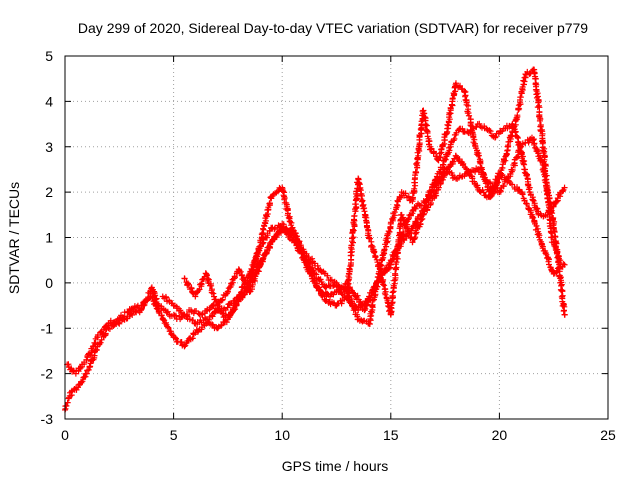 The width and height of the screenshot is (640, 480). What do you see at coordinates (65, 435) in the screenshot?
I see `x-tick-label: 0` at bounding box center [65, 435].